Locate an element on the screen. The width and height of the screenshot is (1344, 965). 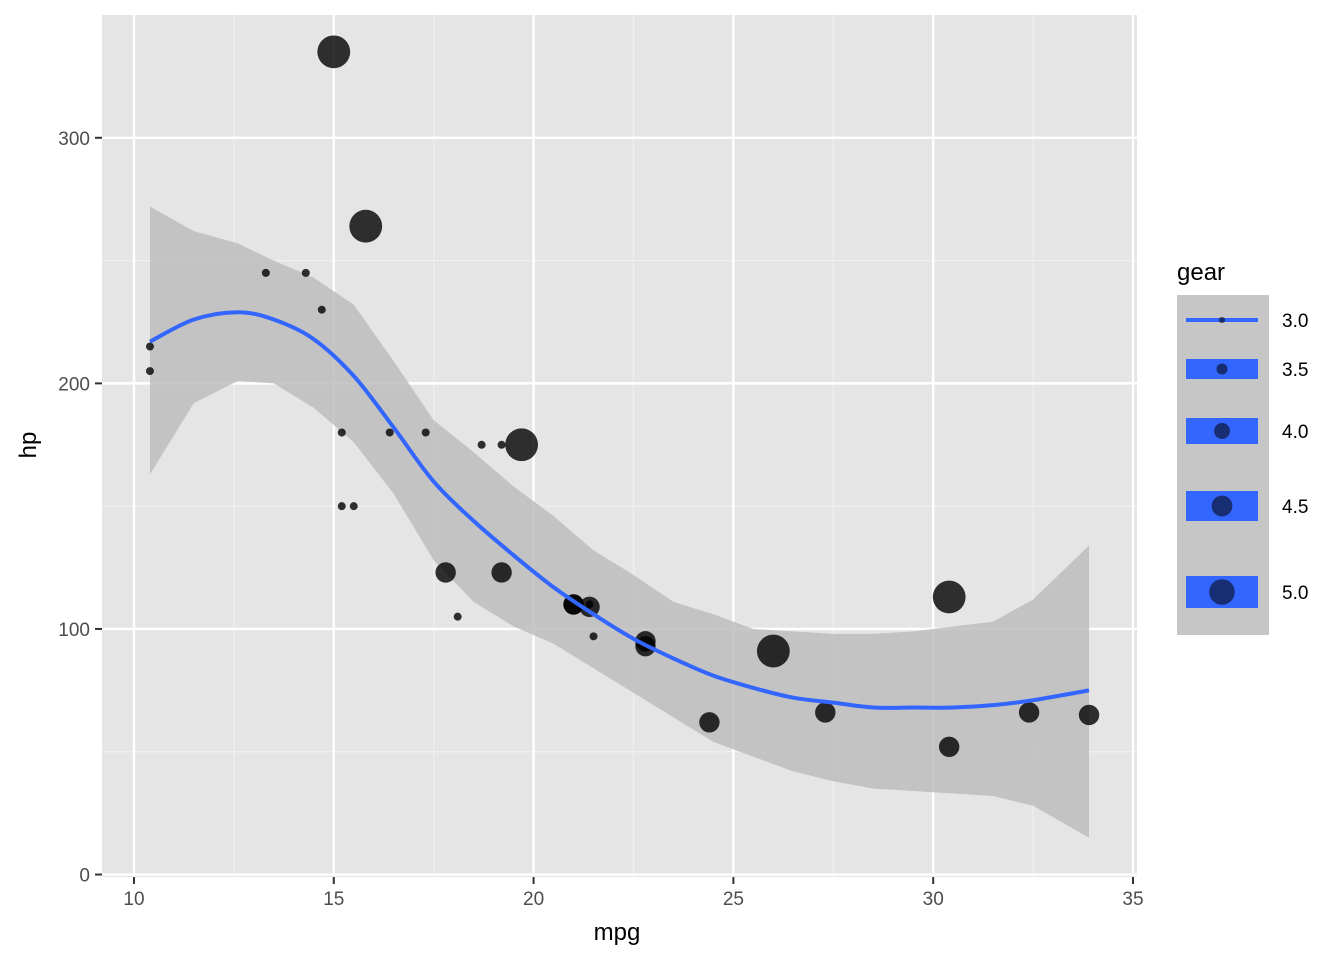
x-tick-label: 25 is located at coordinates (733, 899).